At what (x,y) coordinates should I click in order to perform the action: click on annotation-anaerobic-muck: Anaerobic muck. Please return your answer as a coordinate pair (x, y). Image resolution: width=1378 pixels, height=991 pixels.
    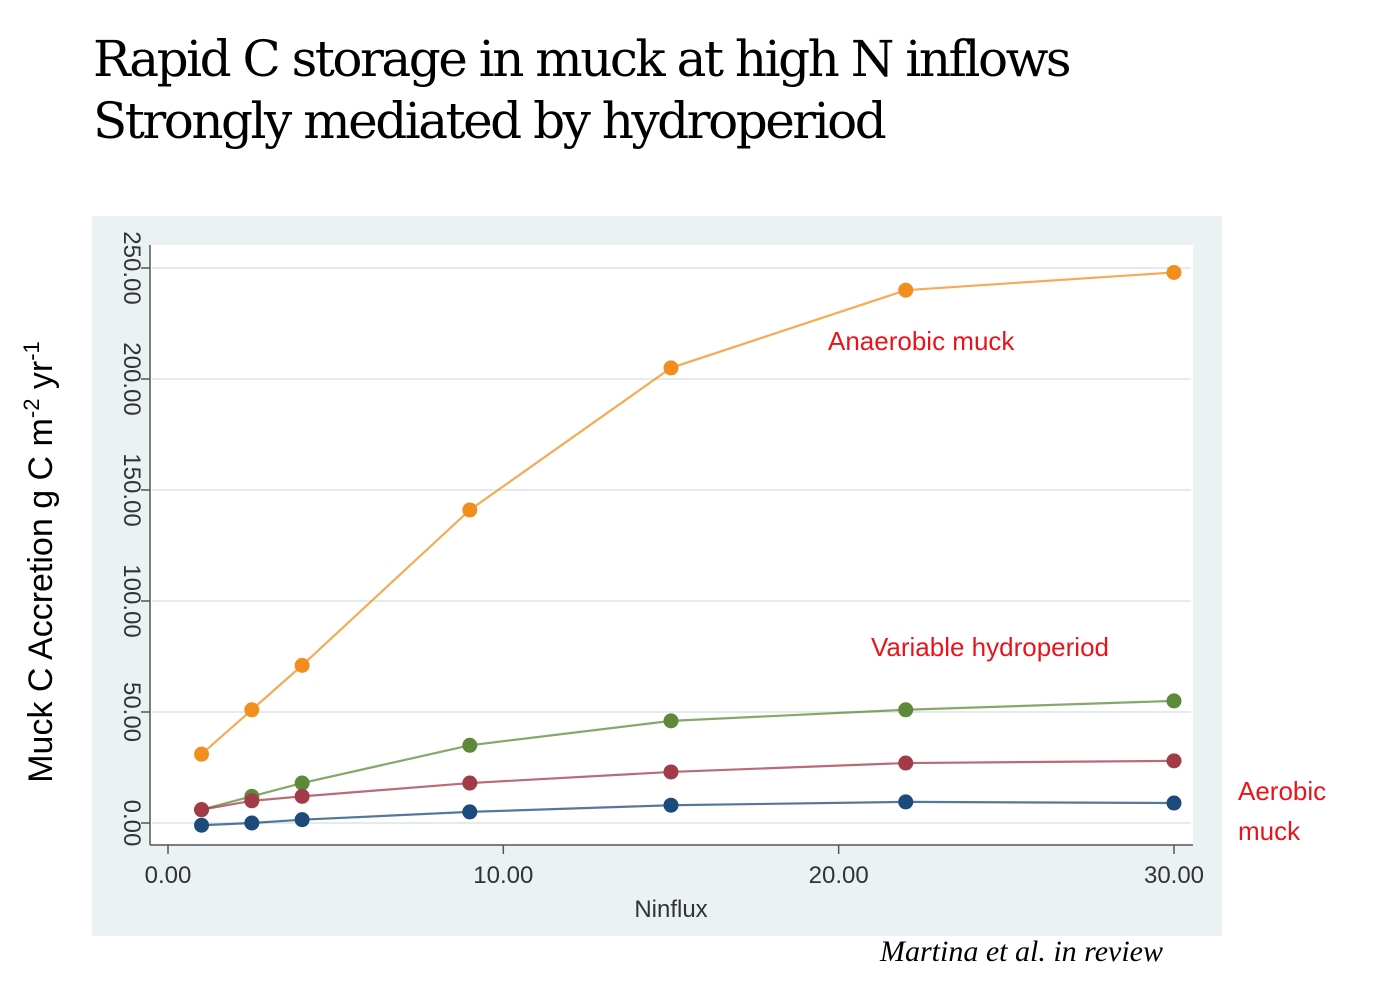
    Looking at the image, I should click on (921, 341).